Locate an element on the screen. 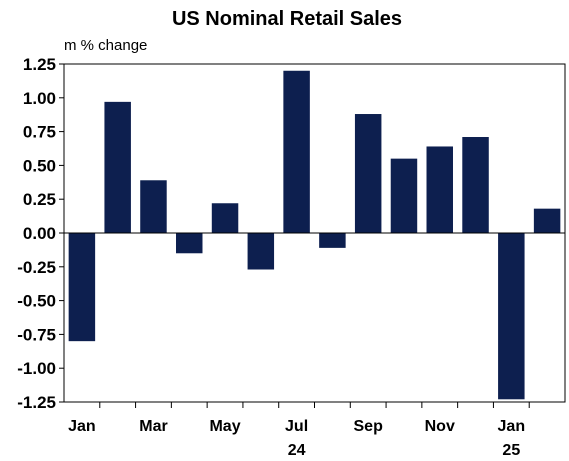  y-unit-label: m % change is located at coordinates (105, 45).